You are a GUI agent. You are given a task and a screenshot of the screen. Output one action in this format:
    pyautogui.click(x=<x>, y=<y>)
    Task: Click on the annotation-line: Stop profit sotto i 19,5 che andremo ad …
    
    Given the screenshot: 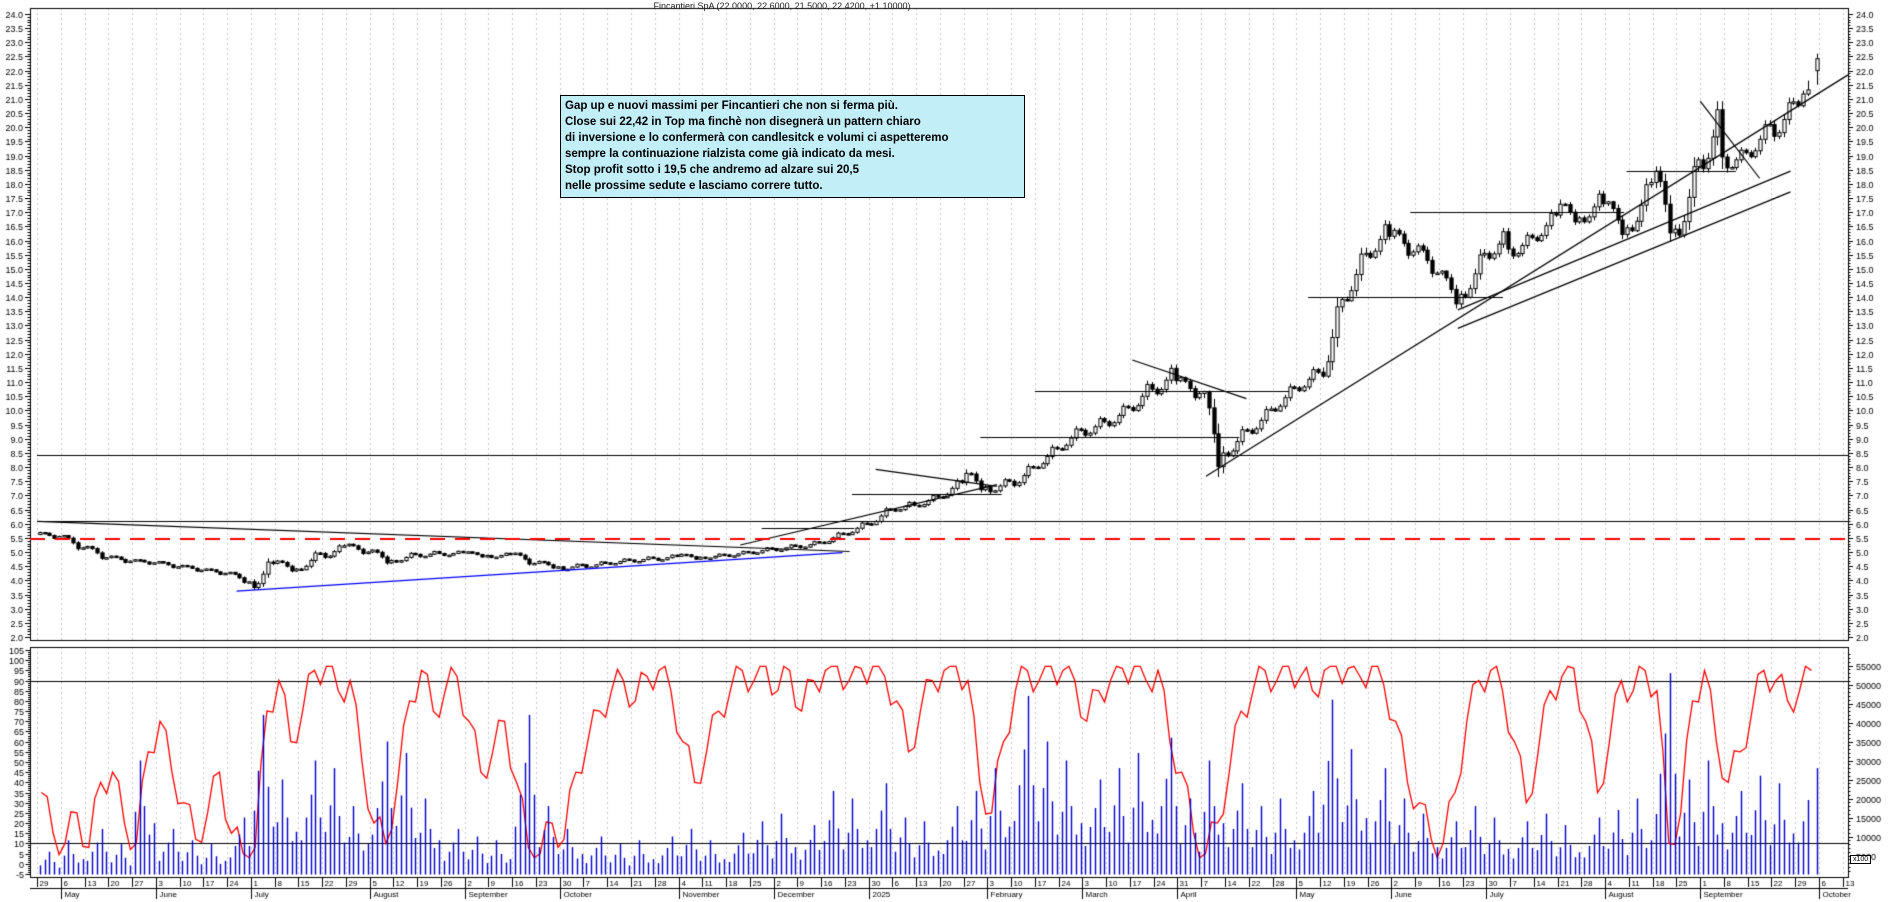 What is the action you would take?
    pyautogui.click(x=712, y=170)
    